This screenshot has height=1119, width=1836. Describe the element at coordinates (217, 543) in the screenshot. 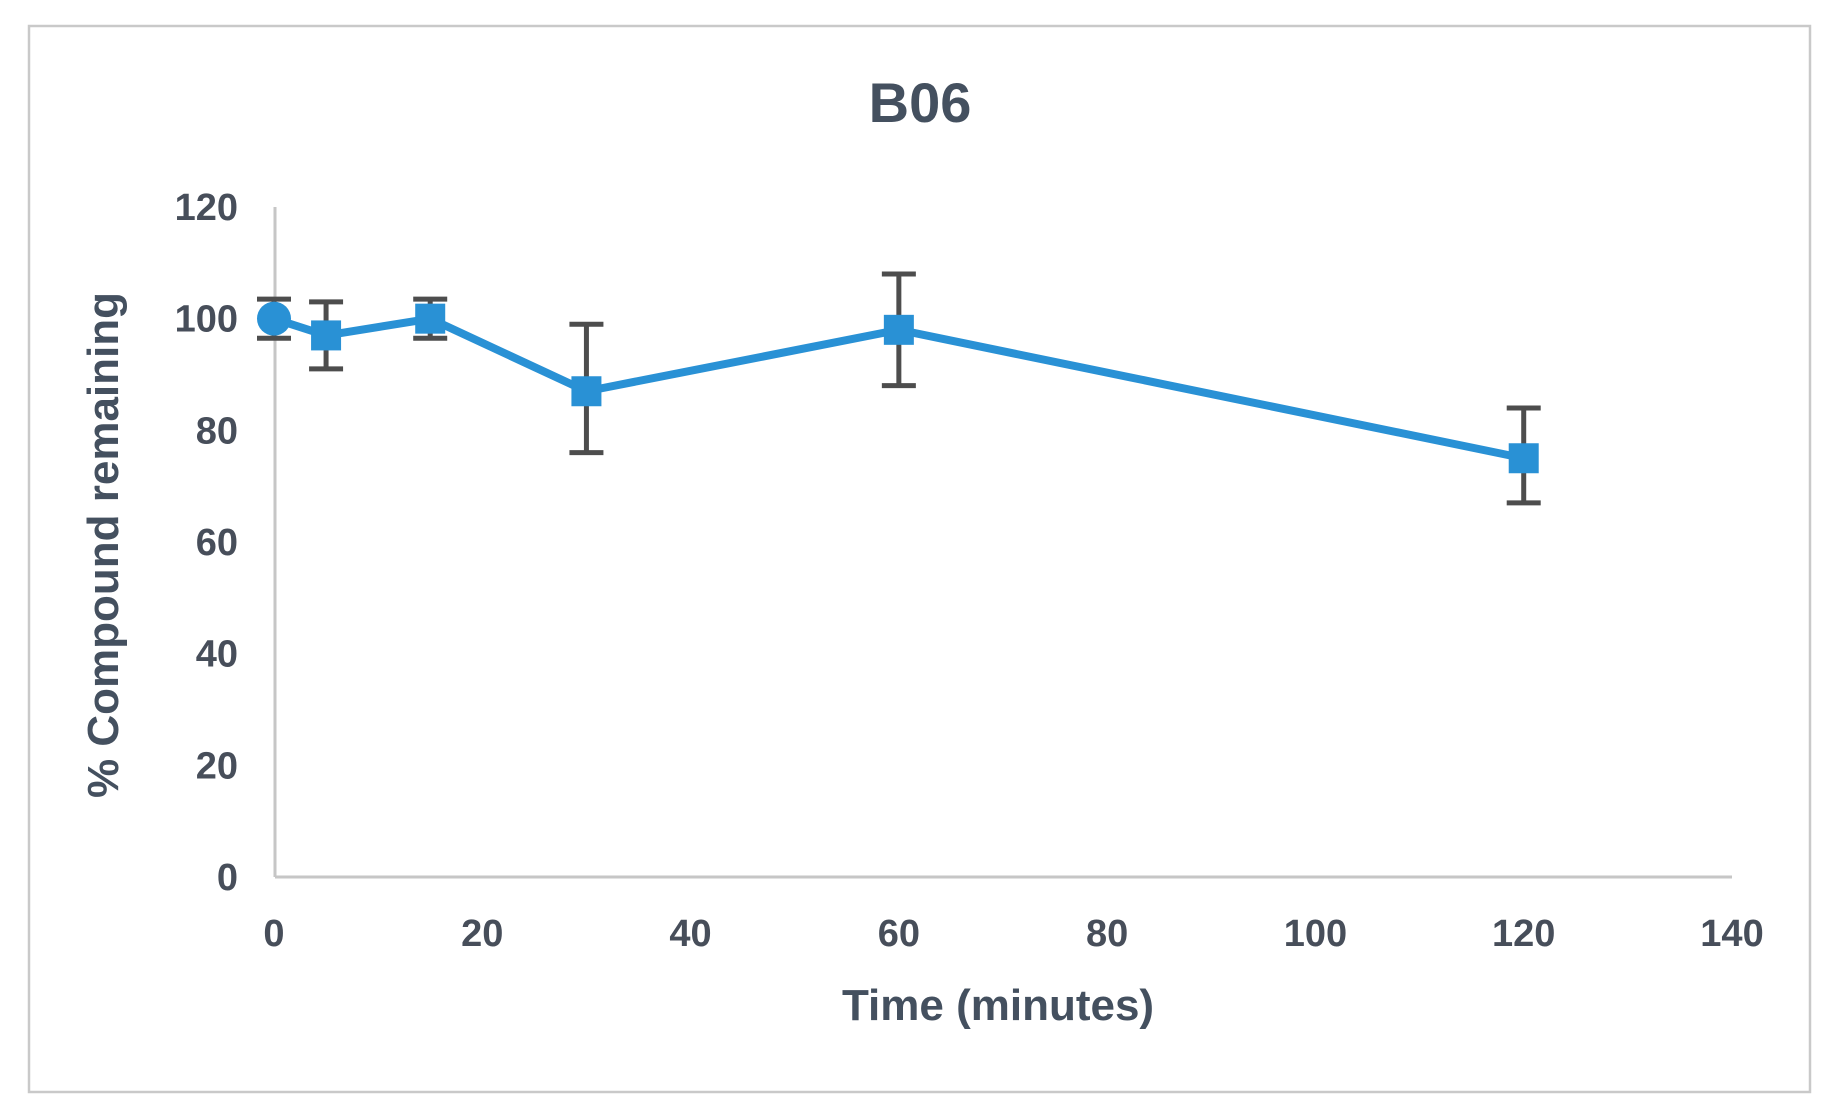

I see `y-tick-label: 60` at that location.